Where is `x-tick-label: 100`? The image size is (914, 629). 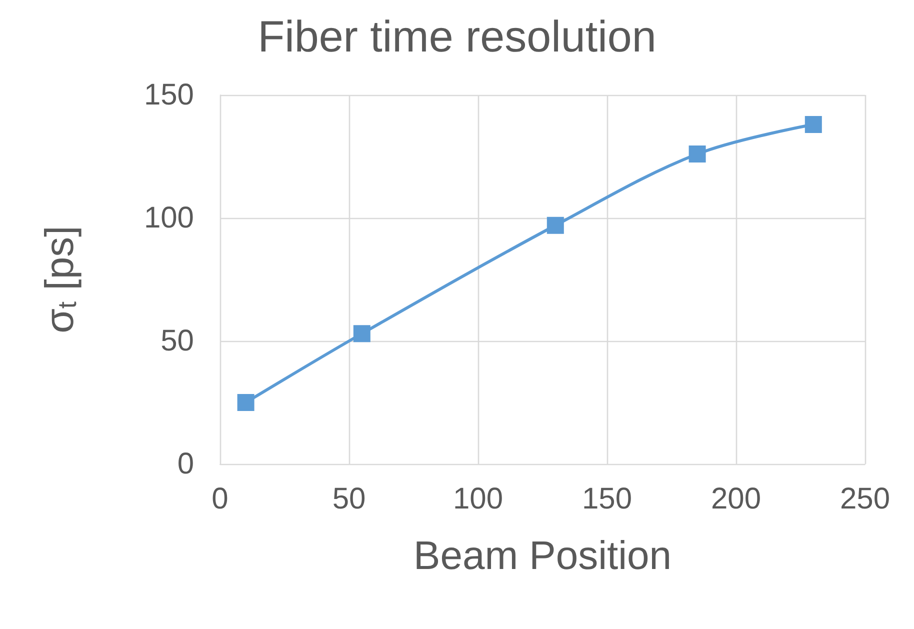 x-tick-label: 100 is located at coordinates (478, 499).